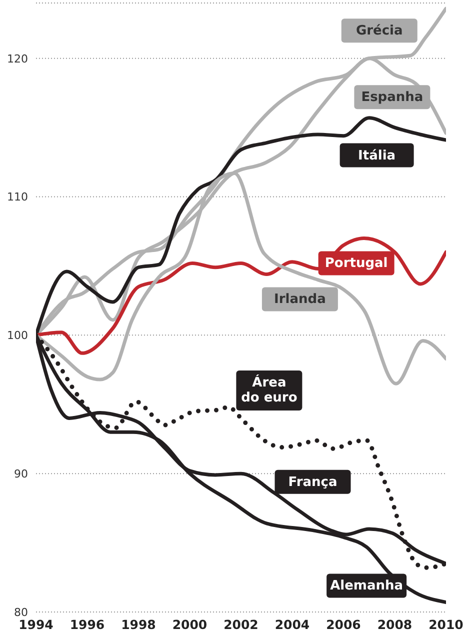 The image size is (465, 634). Describe the element at coordinates (392, 98) in the screenshot. I see `series-label: Espanha` at that location.